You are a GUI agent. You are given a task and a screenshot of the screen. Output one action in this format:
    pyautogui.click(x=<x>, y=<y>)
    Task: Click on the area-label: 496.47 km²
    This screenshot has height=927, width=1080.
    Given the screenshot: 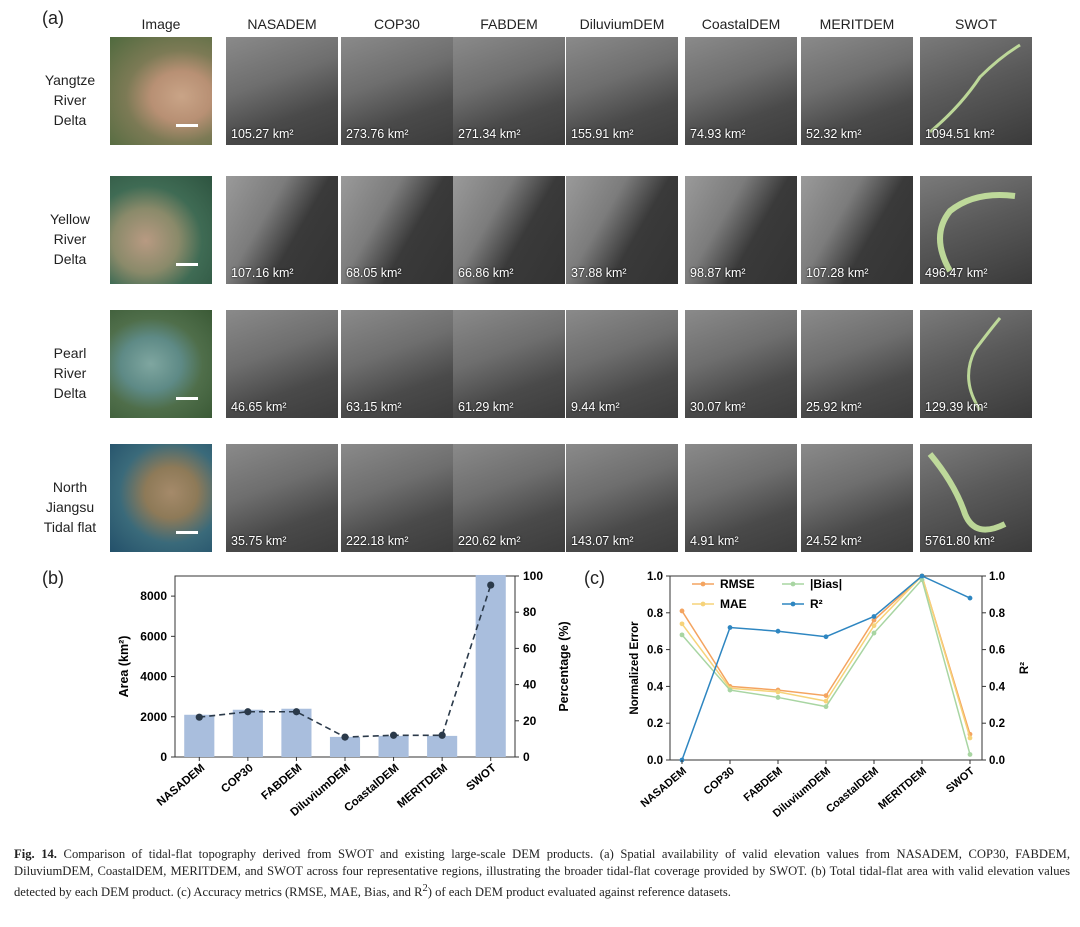 What is the action you would take?
    pyautogui.click(x=956, y=273)
    